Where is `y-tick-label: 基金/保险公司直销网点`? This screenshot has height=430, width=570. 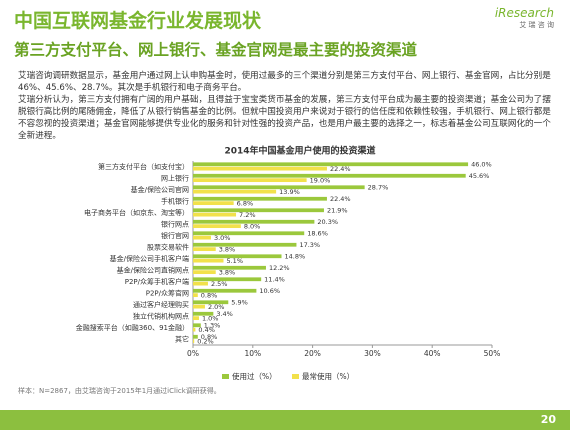 y-tick-label: 基金/保险公司直销网点 is located at coordinates (153, 269).